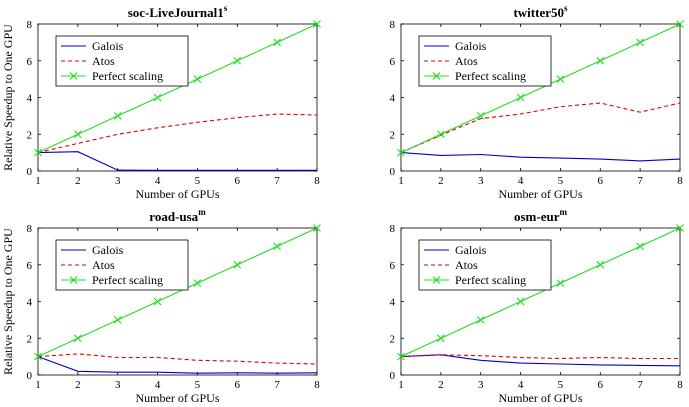 The image size is (689, 407). What do you see at coordinates (73, 76) in the screenshot?
I see `legend-marker` at bounding box center [73, 76].